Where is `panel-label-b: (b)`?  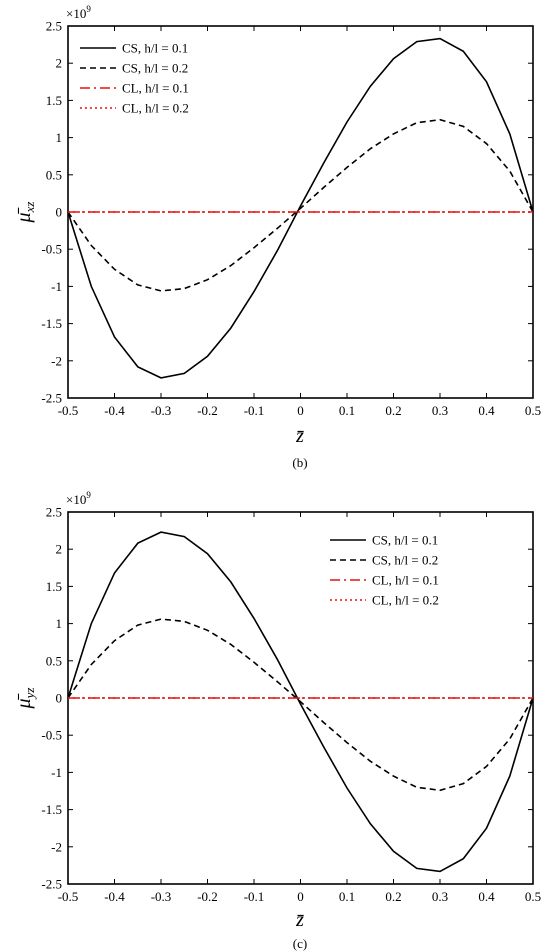
panel-label-b: (b) is located at coordinates (299, 462).